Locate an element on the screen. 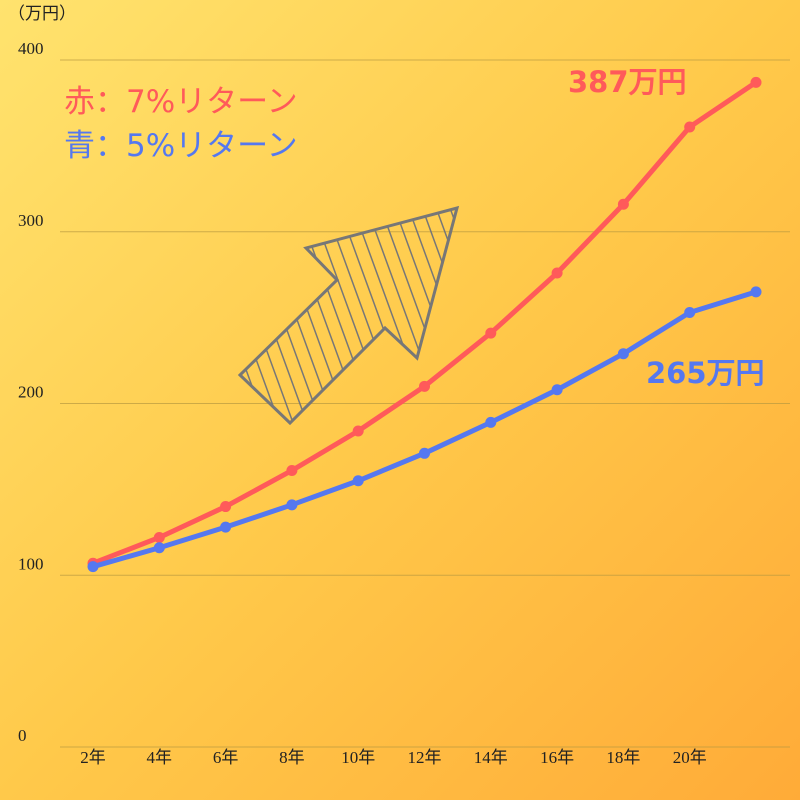  x-tick-6年: 6年 is located at coordinates (226, 757).